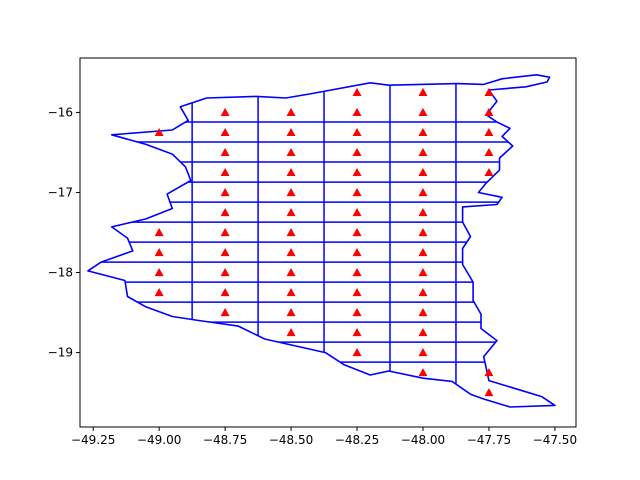 The height and width of the screenshot is (480, 640). What do you see at coordinates (555, 440) in the screenshot?
I see `x-tick-label: −47.50` at bounding box center [555, 440].